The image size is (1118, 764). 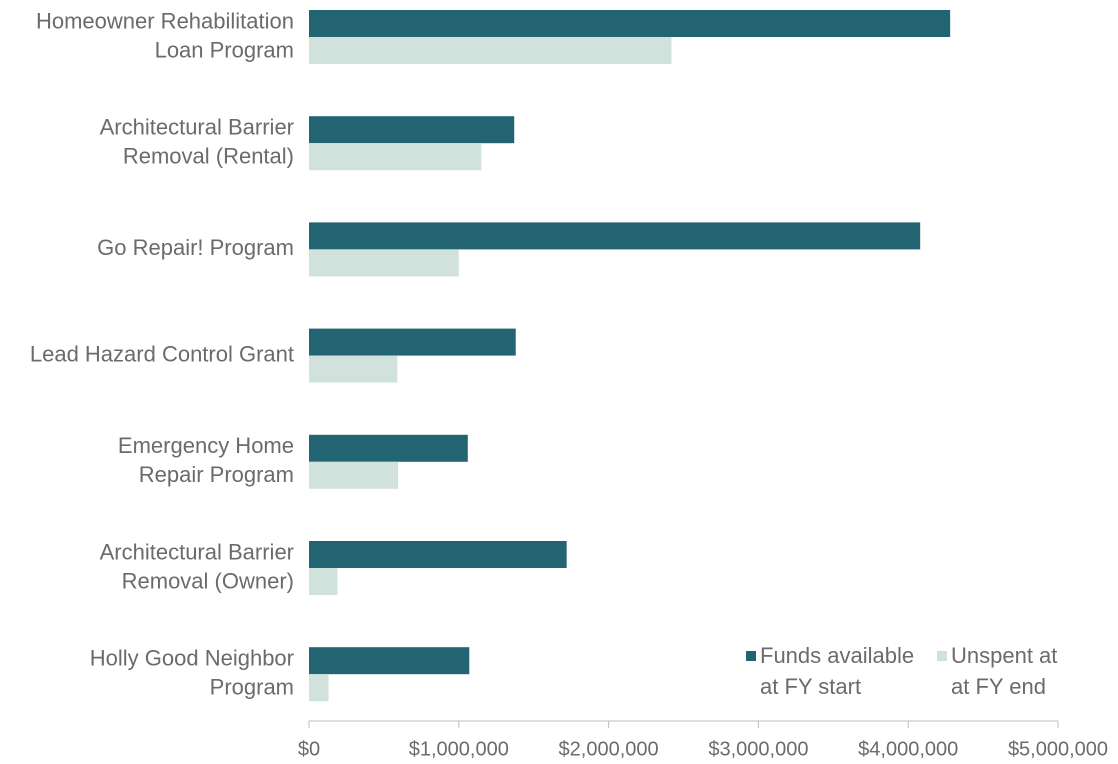 I want to click on x-tick-label-3: $2,000,000, so click(x=609, y=749).